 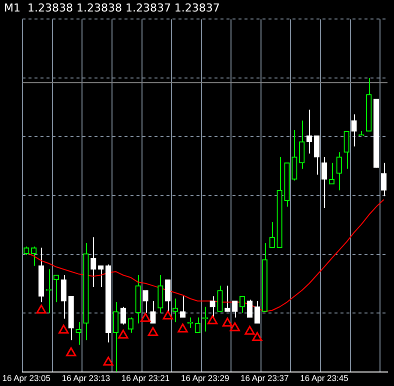 What do you see at coordinates (26, 378) in the screenshot?
I see `x-tick-label: 16 Apr 23:05` at bounding box center [26, 378].